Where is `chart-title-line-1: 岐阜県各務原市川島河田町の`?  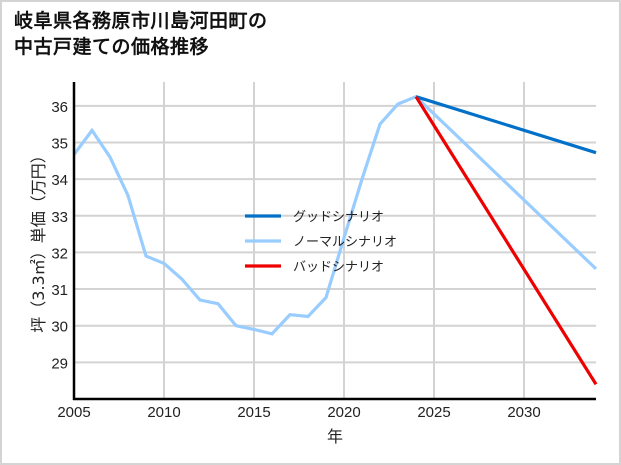 chart-title-line-1: 岐阜県各務原市川島河田町の is located at coordinates (141, 21).